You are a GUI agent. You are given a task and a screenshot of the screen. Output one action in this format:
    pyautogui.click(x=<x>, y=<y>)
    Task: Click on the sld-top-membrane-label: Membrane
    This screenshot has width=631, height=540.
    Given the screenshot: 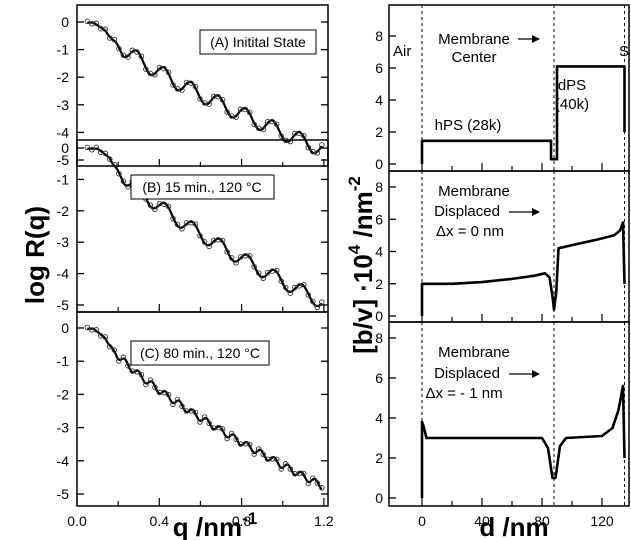 What is the action you would take?
    pyautogui.click(x=474, y=39)
    